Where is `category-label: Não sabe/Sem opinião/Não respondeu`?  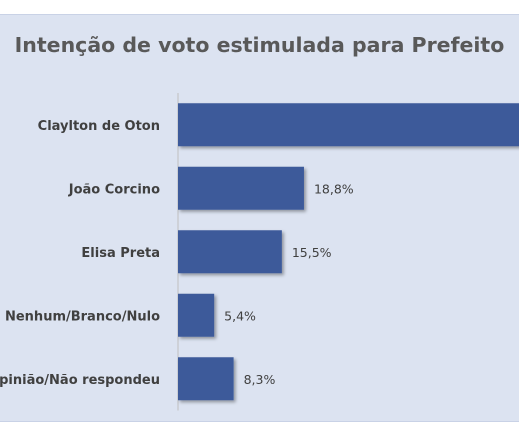
category-label: Não sabe/Sem opinião/Não respondeu is located at coordinates (80, 380).